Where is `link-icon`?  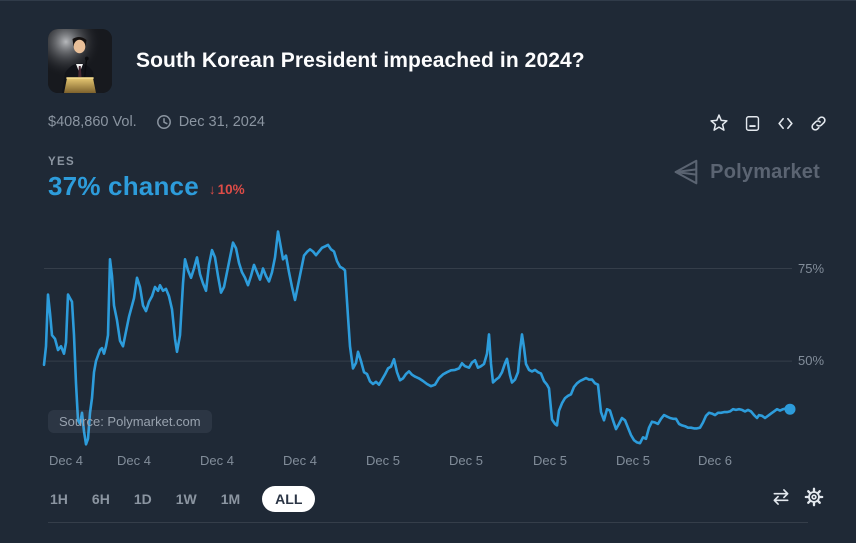 link-icon is located at coordinates (818, 123).